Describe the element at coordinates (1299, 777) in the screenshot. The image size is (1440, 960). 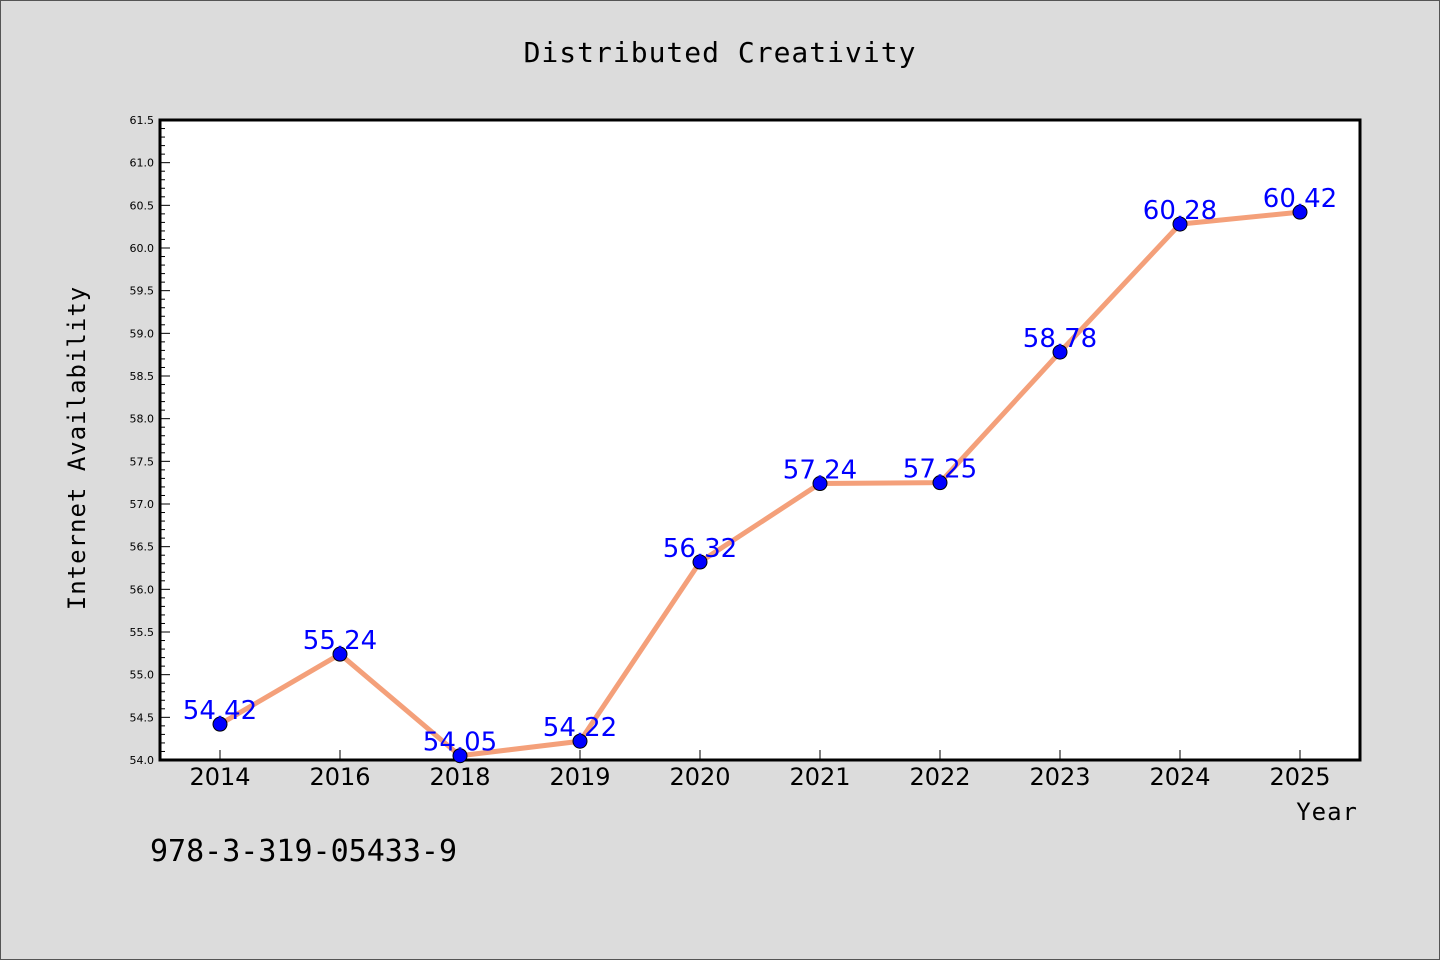
I see `x-tick-label: 2025` at that location.